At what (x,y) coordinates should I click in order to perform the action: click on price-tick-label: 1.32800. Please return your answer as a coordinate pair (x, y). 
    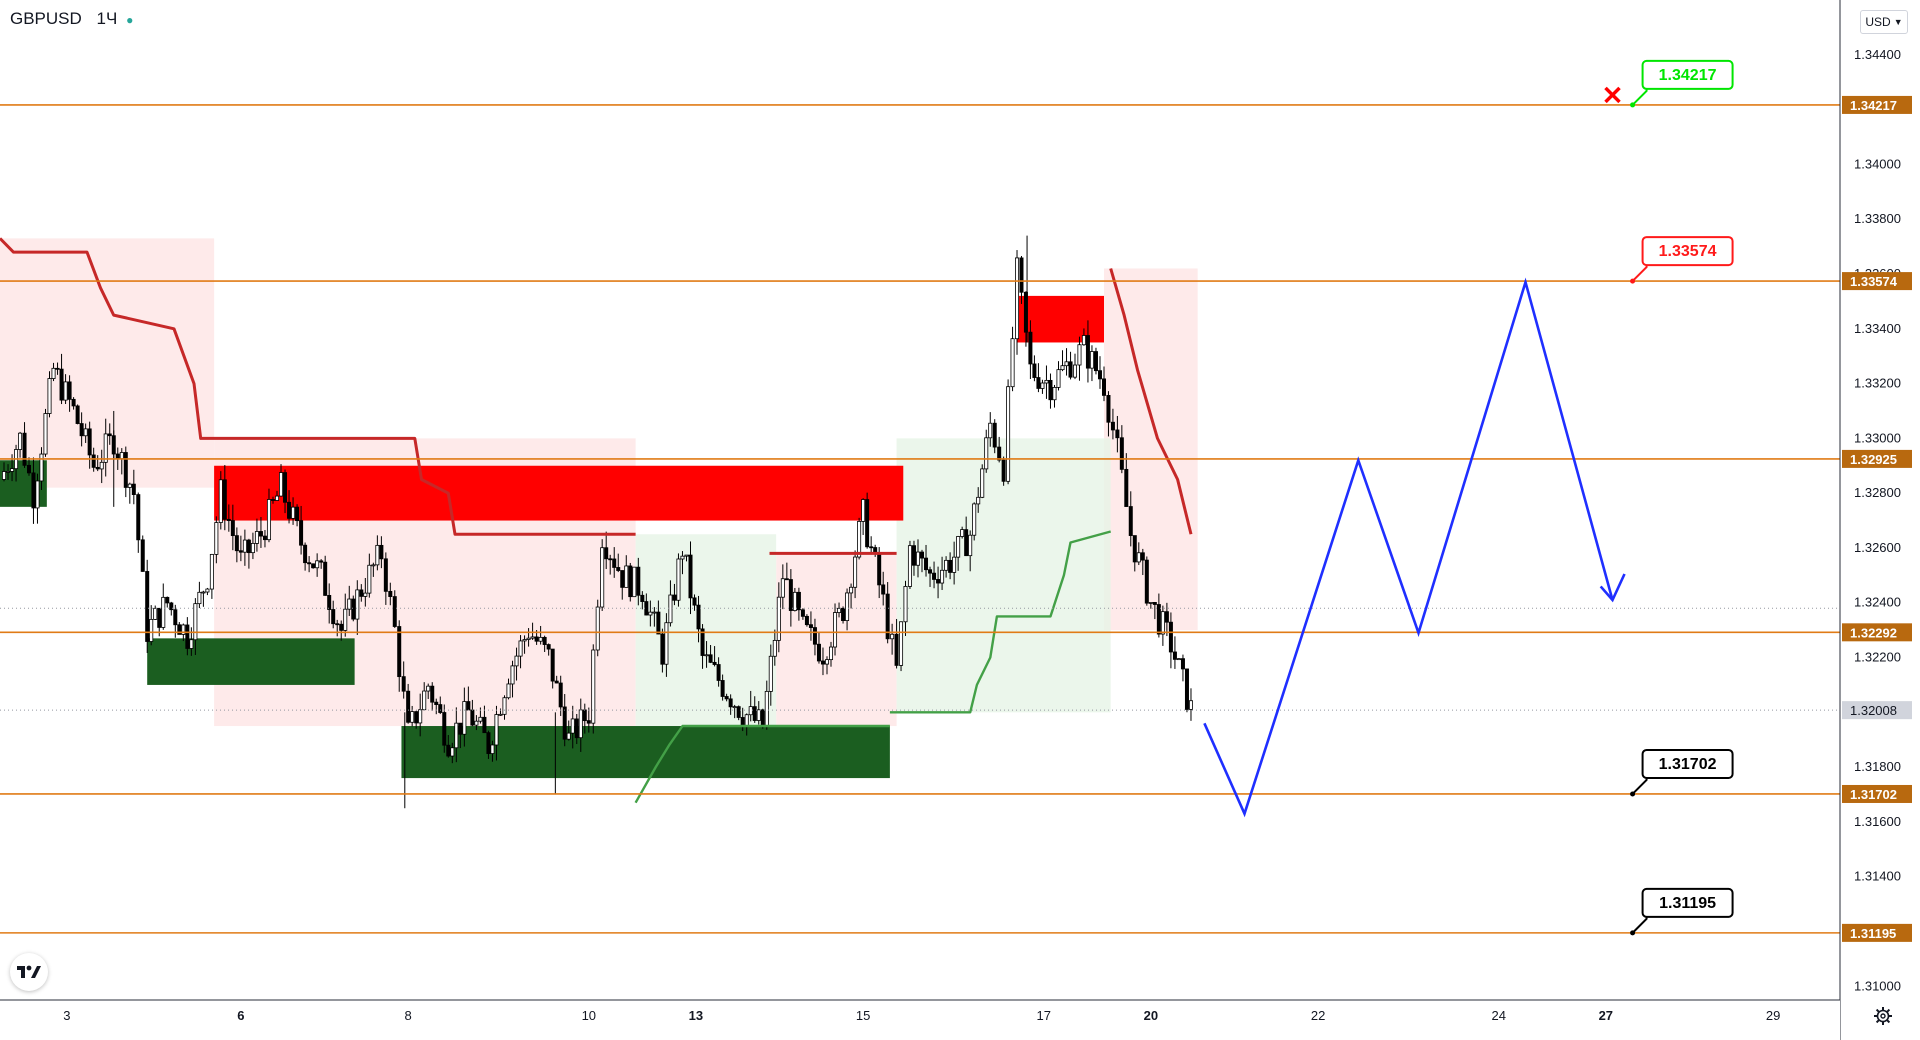
    Looking at the image, I should click on (1877, 492).